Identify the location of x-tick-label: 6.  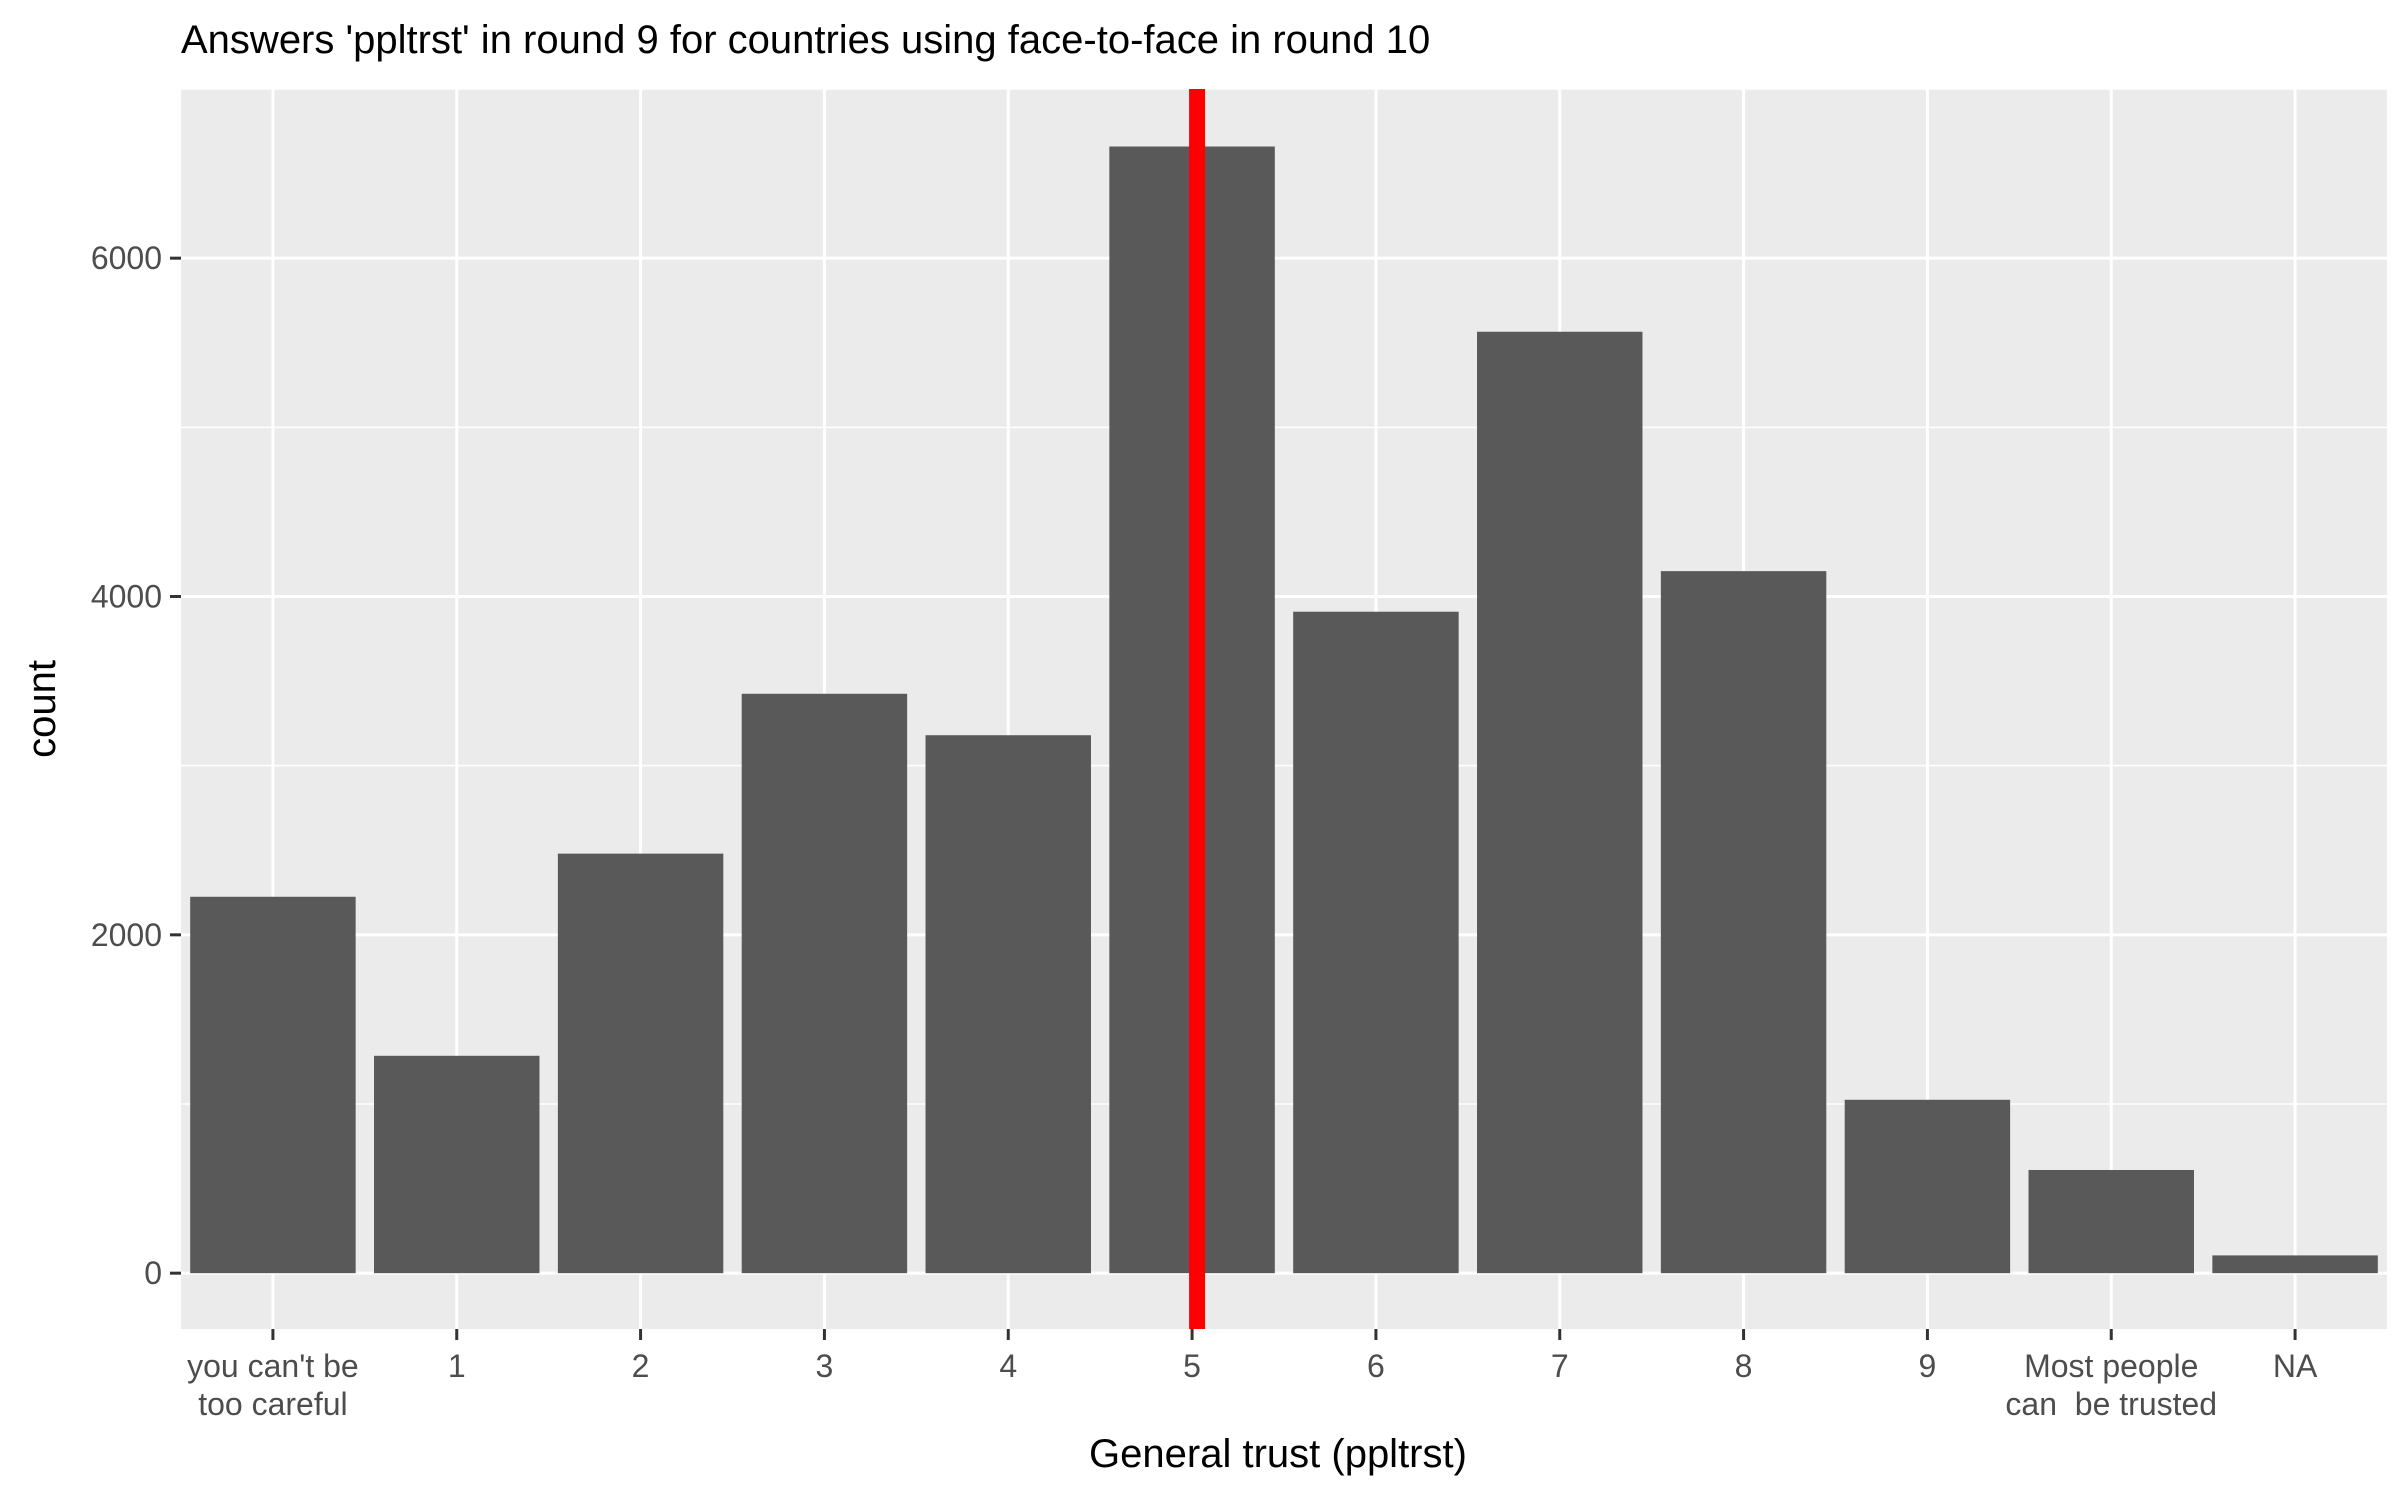
(1376, 1366).